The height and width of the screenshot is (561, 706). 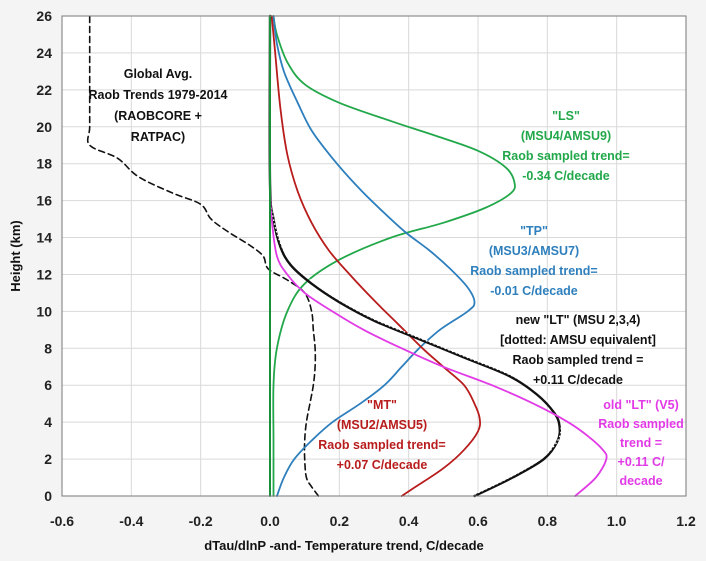 What do you see at coordinates (62, 521) in the screenshot?
I see `x-tick-label: -0.6` at bounding box center [62, 521].